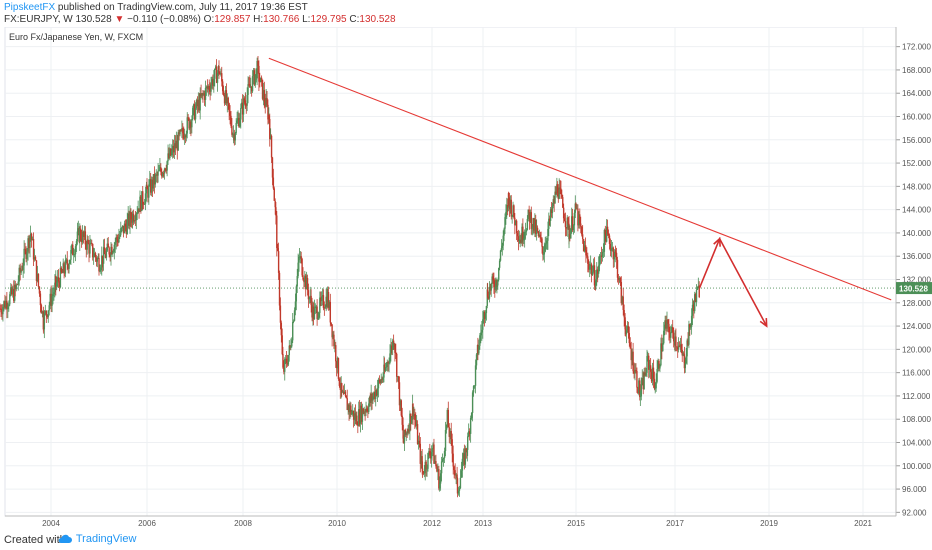 The width and height of the screenshot is (932, 550). What do you see at coordinates (916, 210) in the screenshot?
I see `y-tick-label: 144.000` at bounding box center [916, 210].